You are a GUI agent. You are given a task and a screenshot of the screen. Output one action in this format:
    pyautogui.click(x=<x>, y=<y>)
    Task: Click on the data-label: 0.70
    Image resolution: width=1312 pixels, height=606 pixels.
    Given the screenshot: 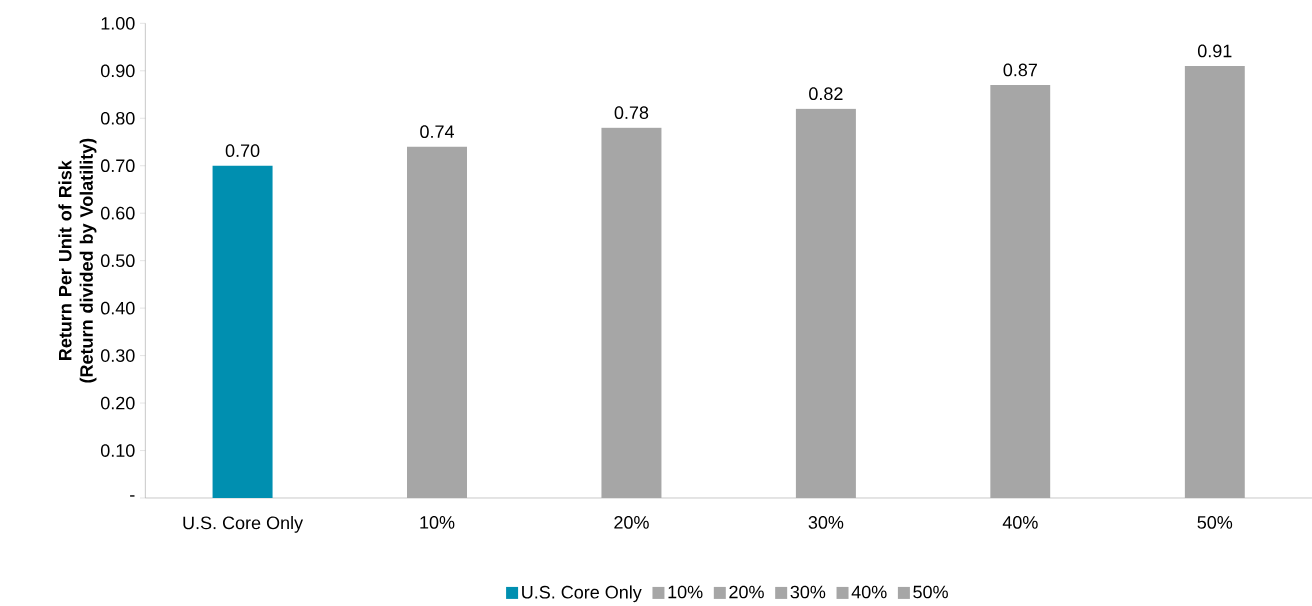 What is the action you would take?
    pyautogui.click(x=242, y=151)
    